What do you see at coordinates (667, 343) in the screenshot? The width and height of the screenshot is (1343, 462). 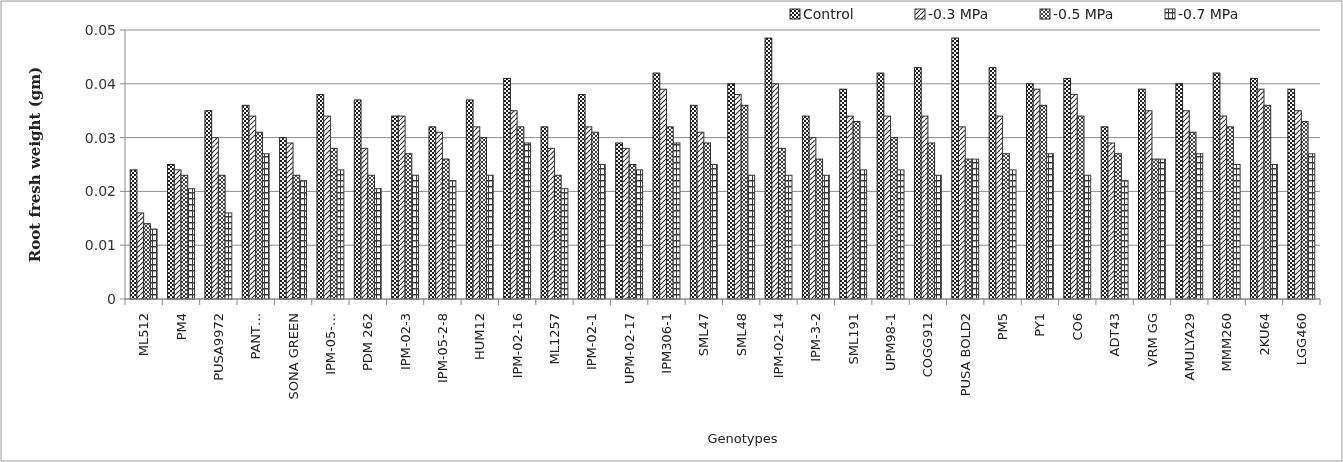 I see `x-tick-label: IPM306-1` at bounding box center [667, 343].